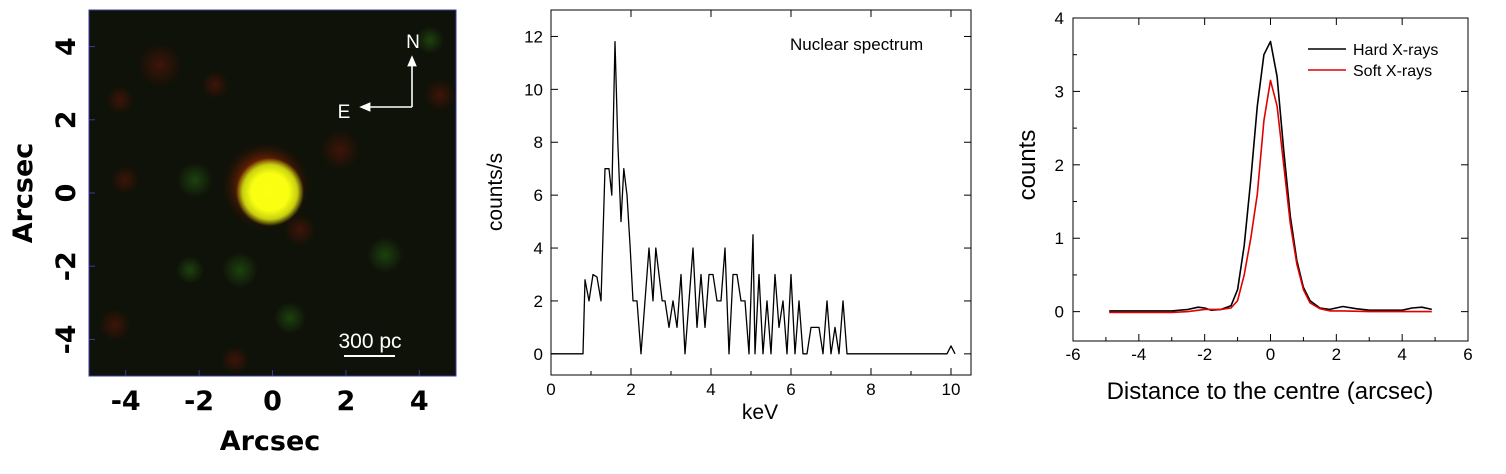 The height and width of the screenshot is (474, 1506). I want to click on panel2-y-tick-label: 2, so click(538, 301).